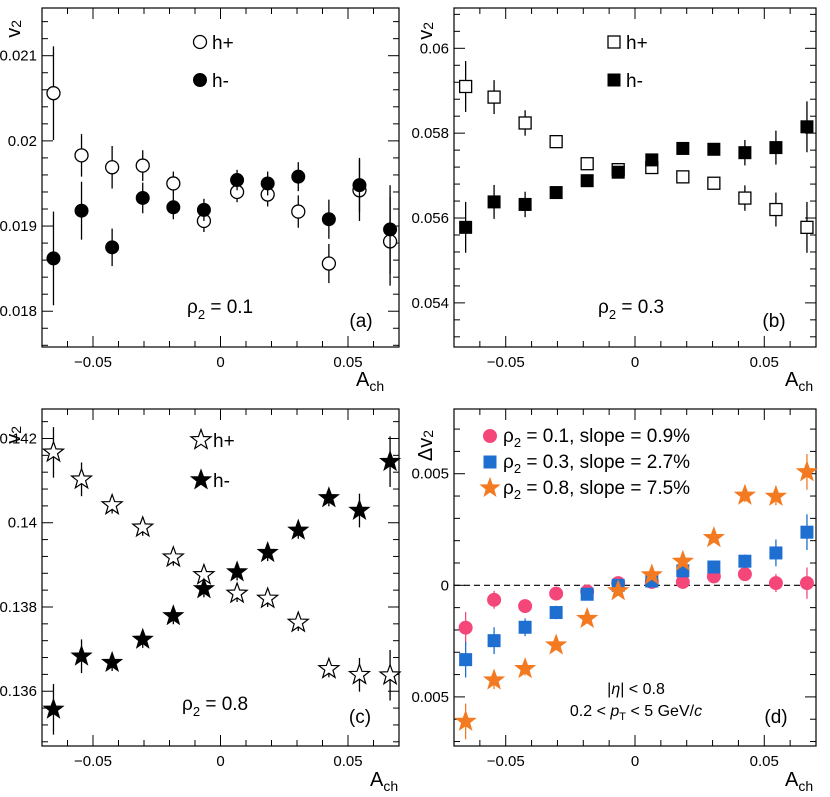 This screenshot has width=830, height=797. I want to click on legend-entry: ρ2 = 0.8, slope = 7.5%, so click(584, 489).